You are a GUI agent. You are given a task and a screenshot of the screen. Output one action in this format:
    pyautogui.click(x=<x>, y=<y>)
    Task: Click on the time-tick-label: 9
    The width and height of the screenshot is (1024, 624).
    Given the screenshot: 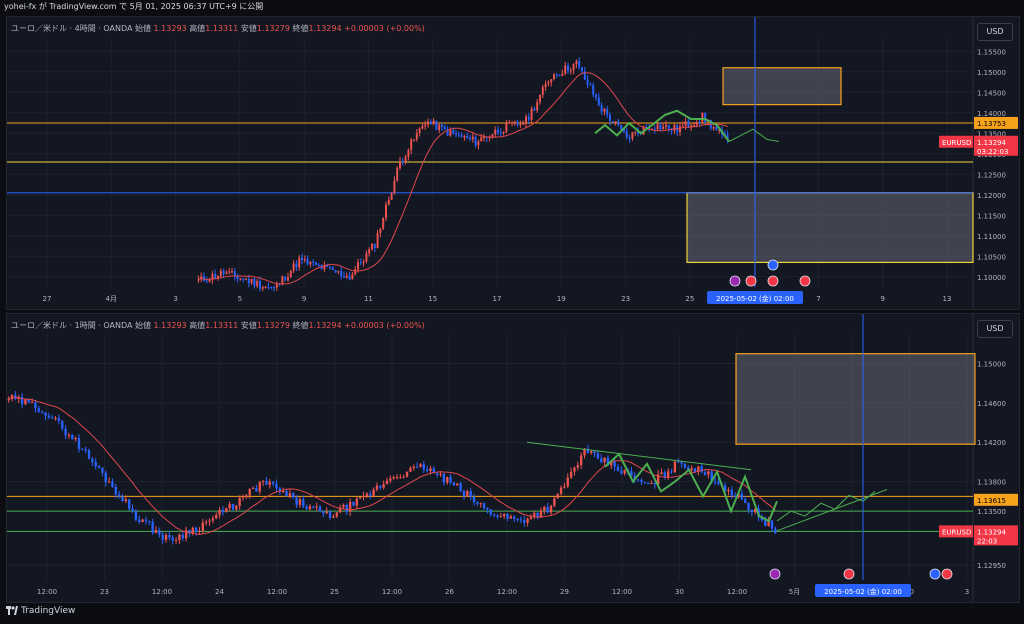 What is the action you would take?
    pyautogui.click(x=882, y=299)
    